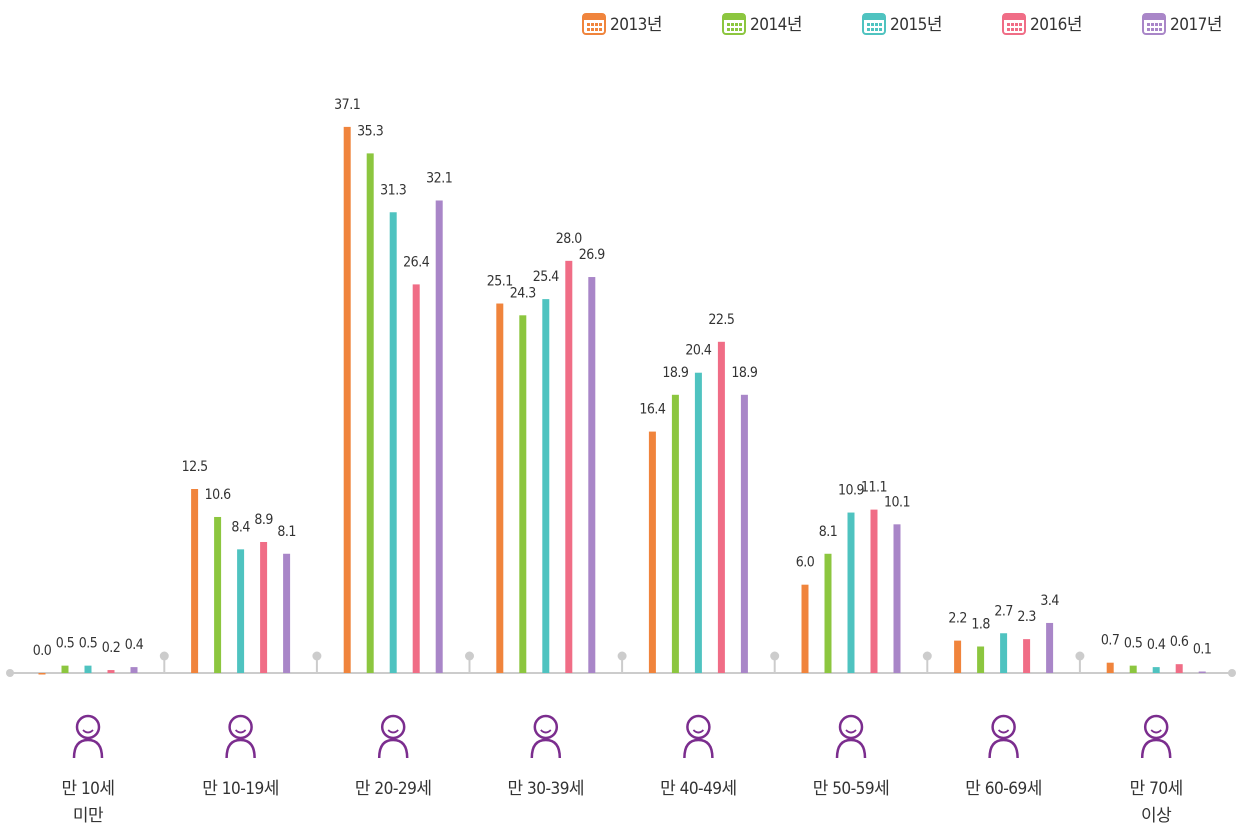 This screenshot has height=832, width=1242. Describe the element at coordinates (721, 320) in the screenshot. I see `value-label: 22.5` at that location.